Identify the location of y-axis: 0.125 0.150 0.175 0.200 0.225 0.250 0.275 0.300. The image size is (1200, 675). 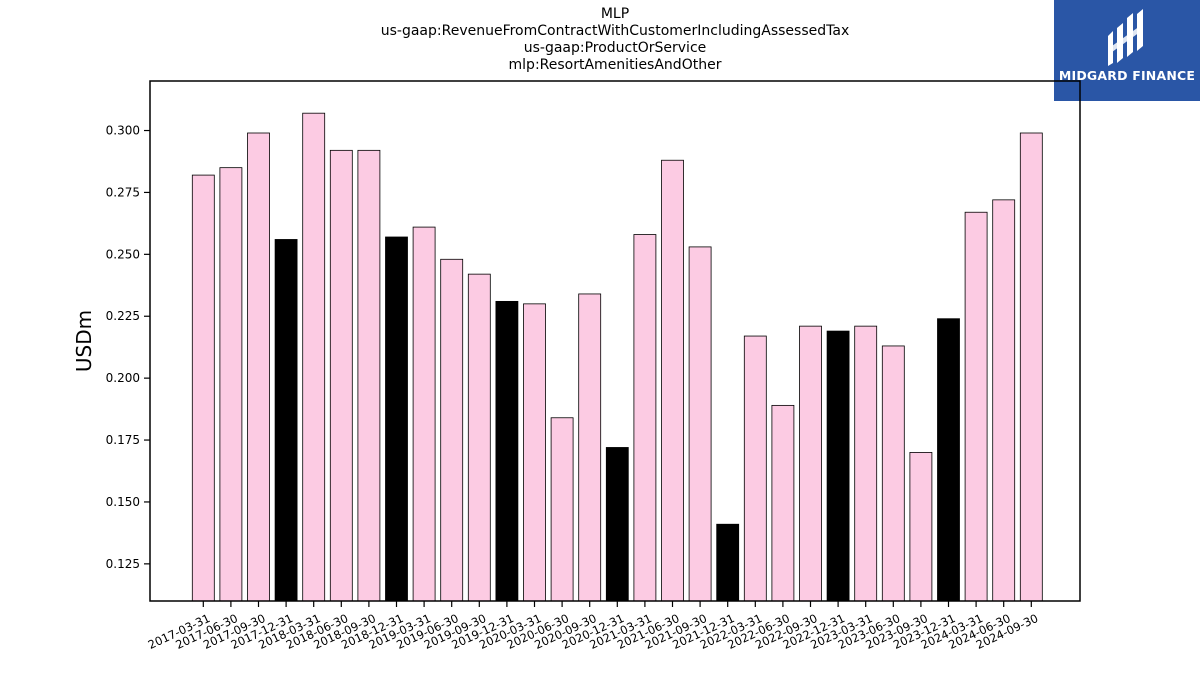
(128, 347).